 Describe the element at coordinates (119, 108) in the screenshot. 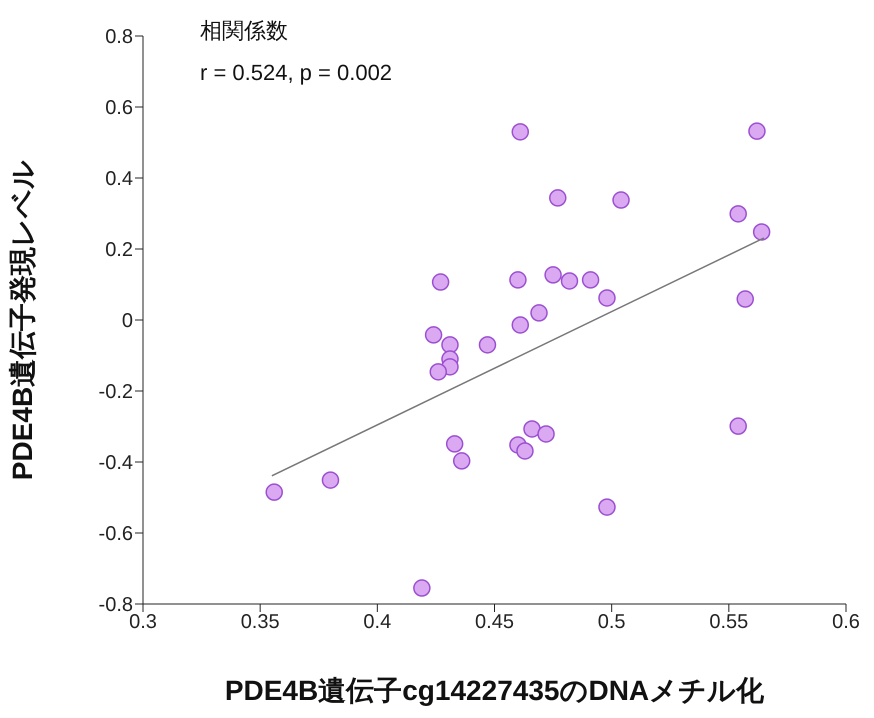

I see `y-tick-label: 0.6` at that location.